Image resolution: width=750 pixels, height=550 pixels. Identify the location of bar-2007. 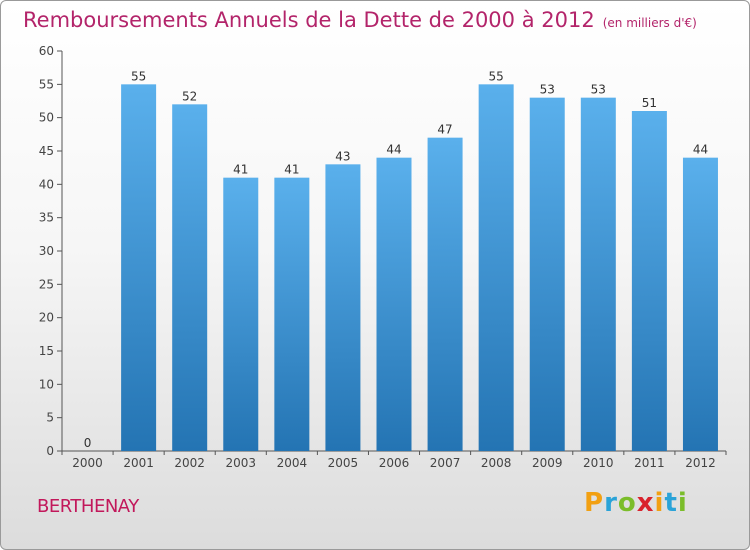
(445, 294).